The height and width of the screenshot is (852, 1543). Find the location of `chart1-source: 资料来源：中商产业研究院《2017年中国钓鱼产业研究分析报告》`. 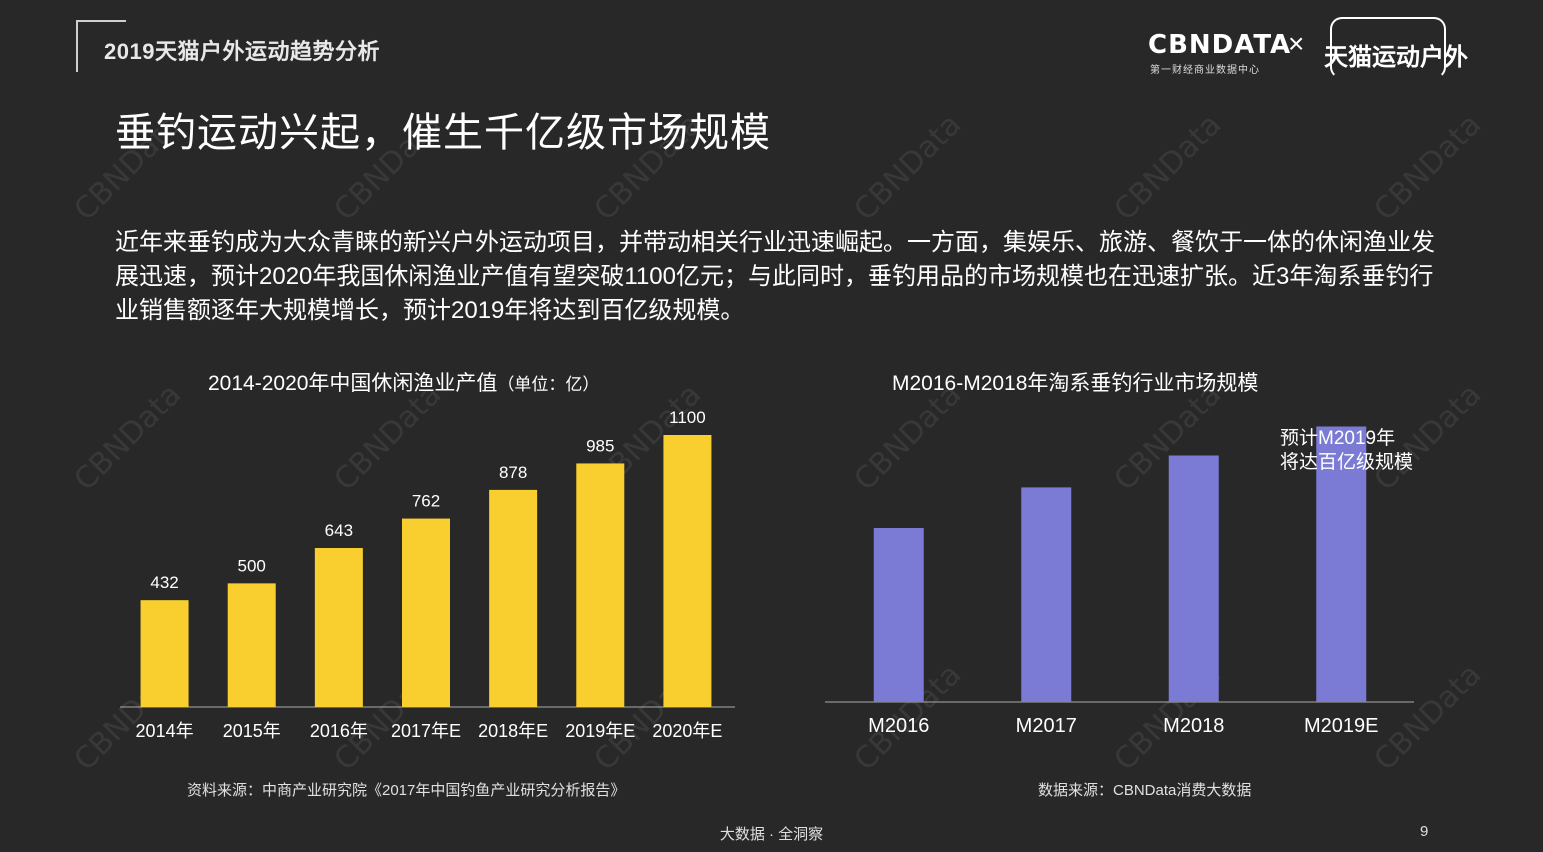

chart1-source: 资料来源：中商产业研究院《2017年中国钓鱼产业研究分析报告》 is located at coordinates (406, 790).